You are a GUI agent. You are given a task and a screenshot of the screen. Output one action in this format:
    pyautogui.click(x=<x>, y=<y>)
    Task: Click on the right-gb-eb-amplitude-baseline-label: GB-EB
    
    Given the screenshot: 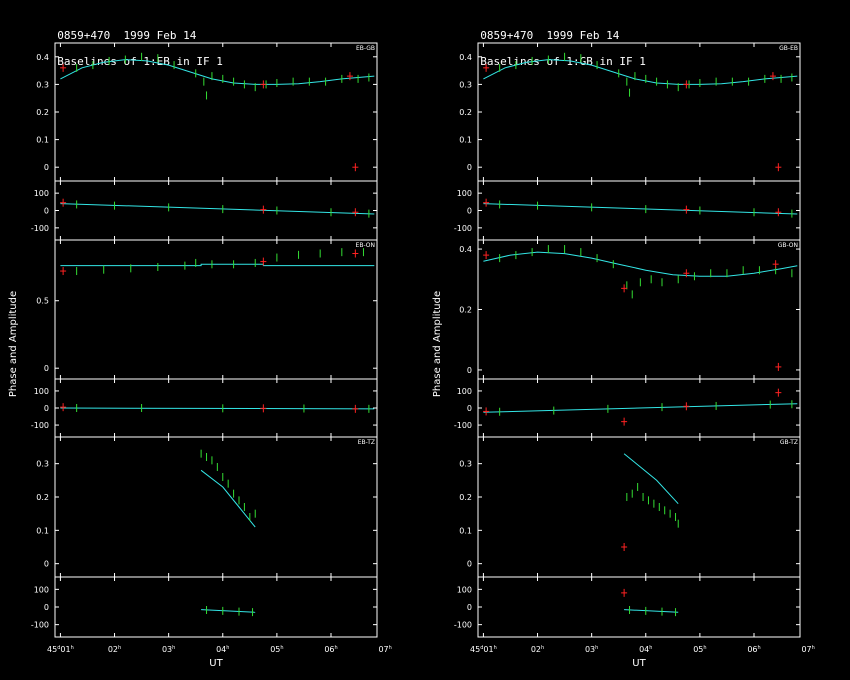 What is the action you would take?
    pyautogui.click(x=788, y=48)
    